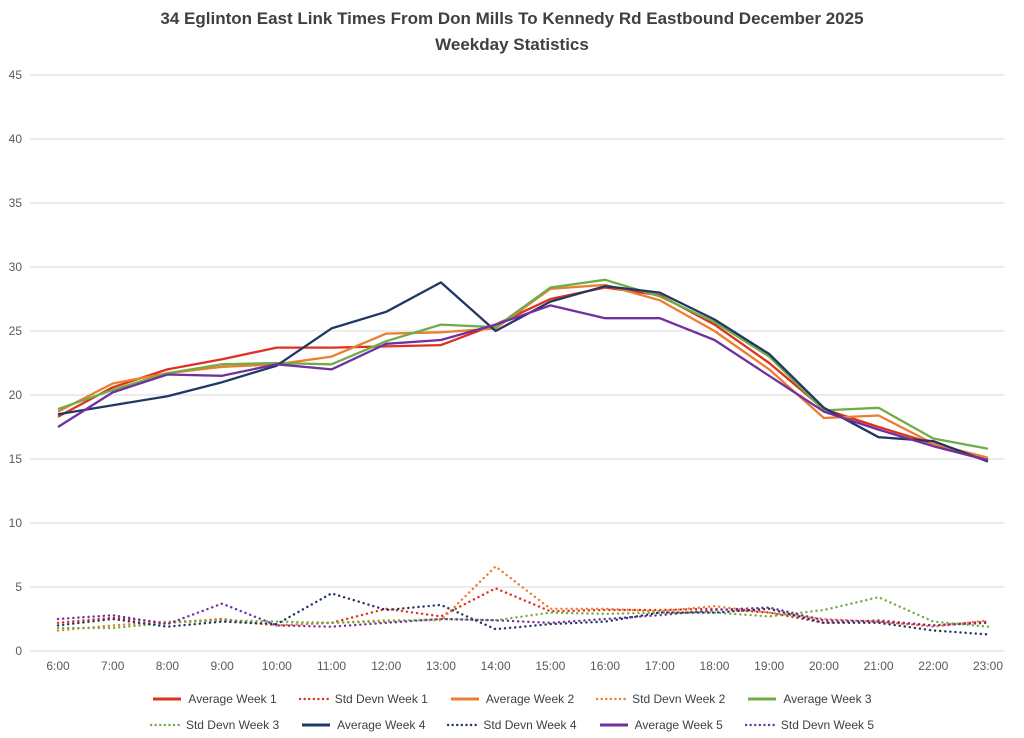 The height and width of the screenshot is (738, 1024). I want to click on legend-item-average-week-2: Average Week 2, so click(512, 699).